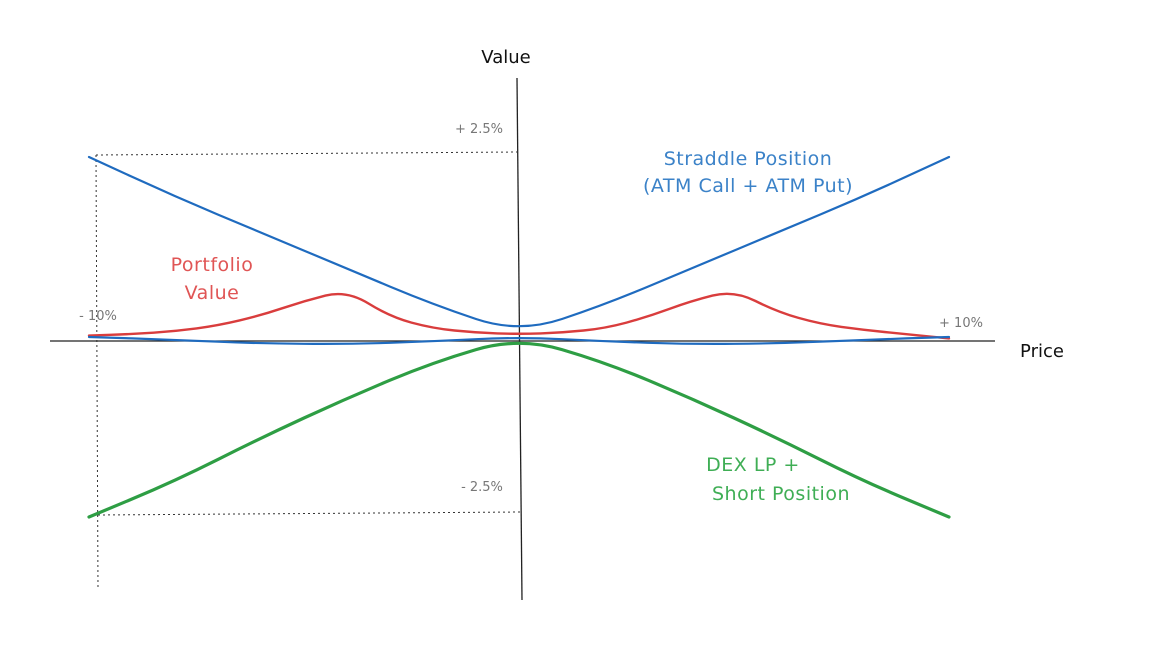 The image size is (1165, 652). I want to click on straddle-label-line-2: (ATM Call + ATM Put), so click(748, 186).